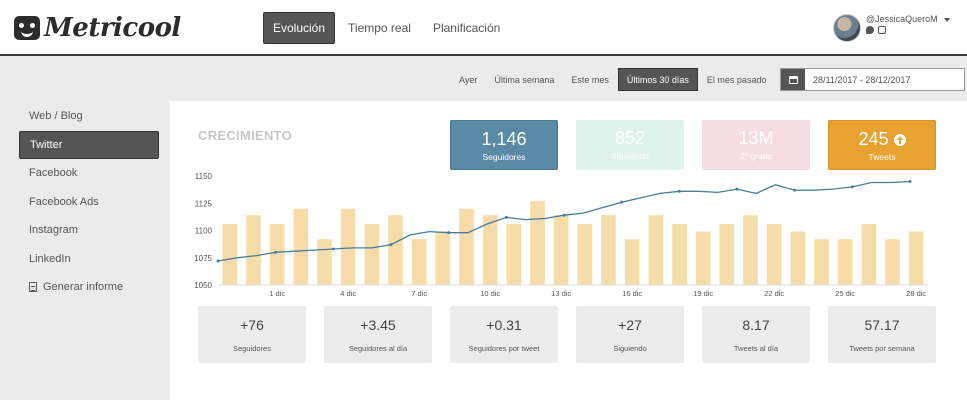  Describe the element at coordinates (882, 348) in the screenshot. I see `stat-label: Tweets por semana` at that location.